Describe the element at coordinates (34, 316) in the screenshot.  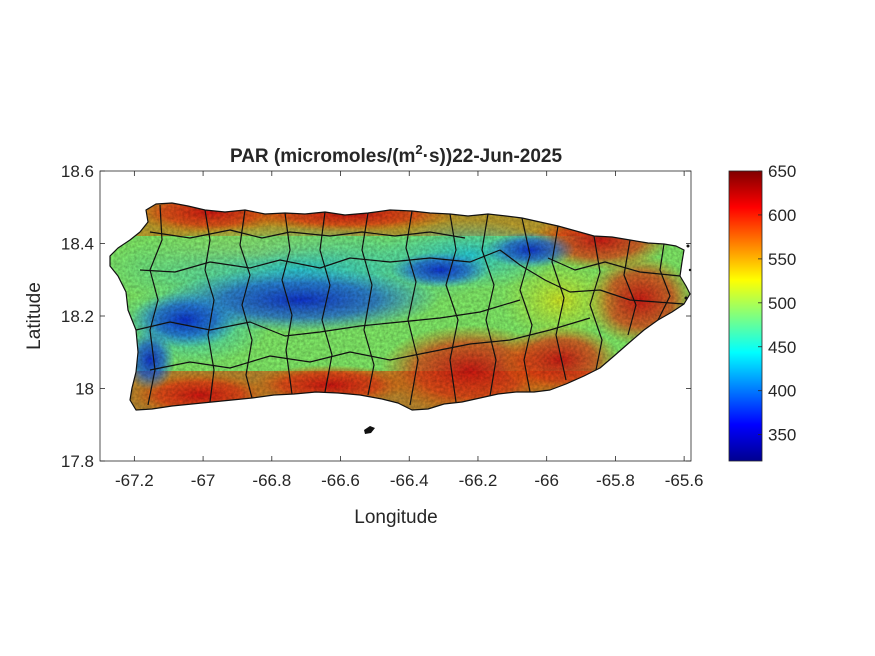
I see `y-axis-label: Latitude` at that location.